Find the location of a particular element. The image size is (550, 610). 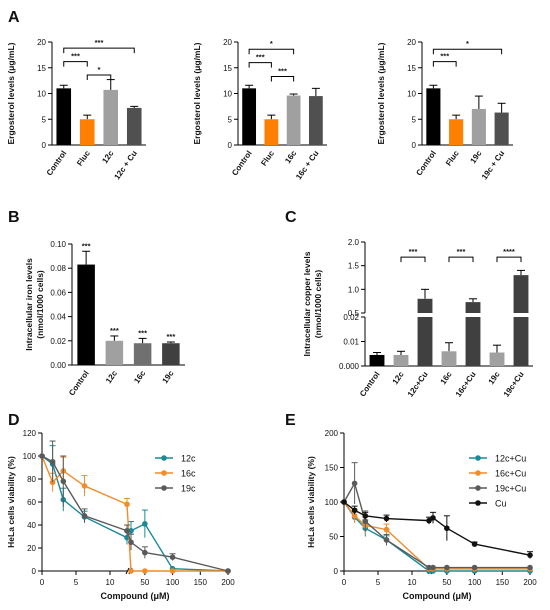

chart-c-y-tick-label: 0.02 is located at coordinates (351, 317).